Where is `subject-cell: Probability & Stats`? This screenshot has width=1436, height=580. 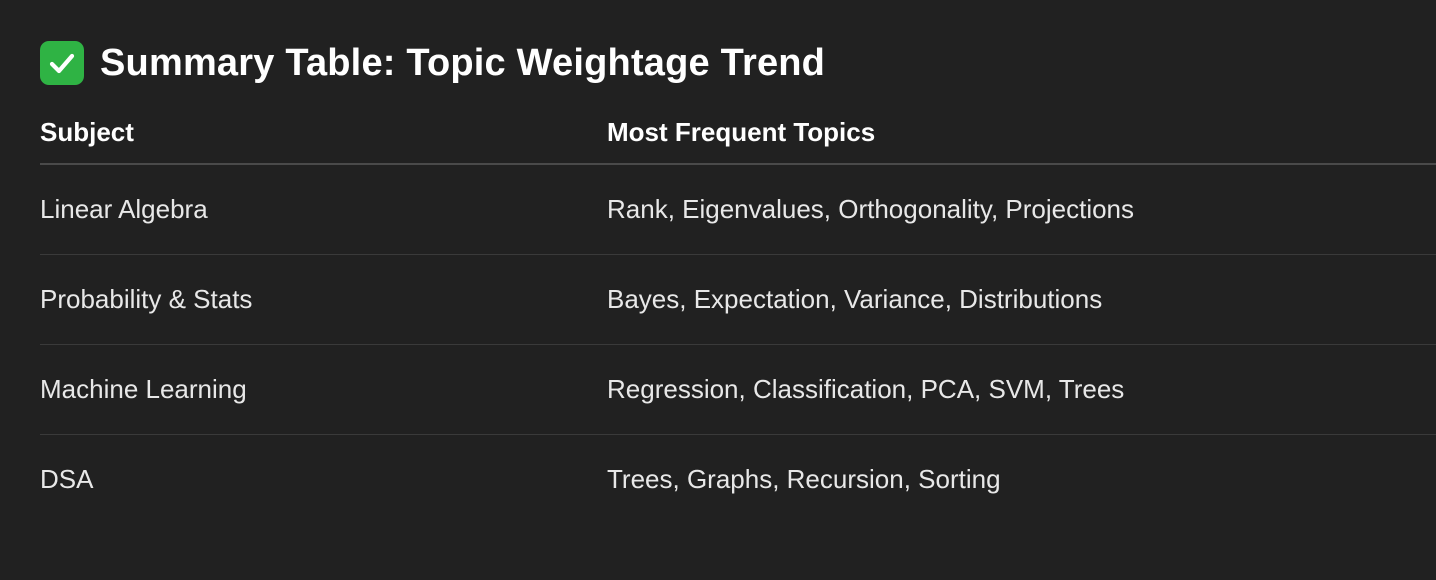
subject-cell: Probability & Stats is located at coordinates (146, 299).